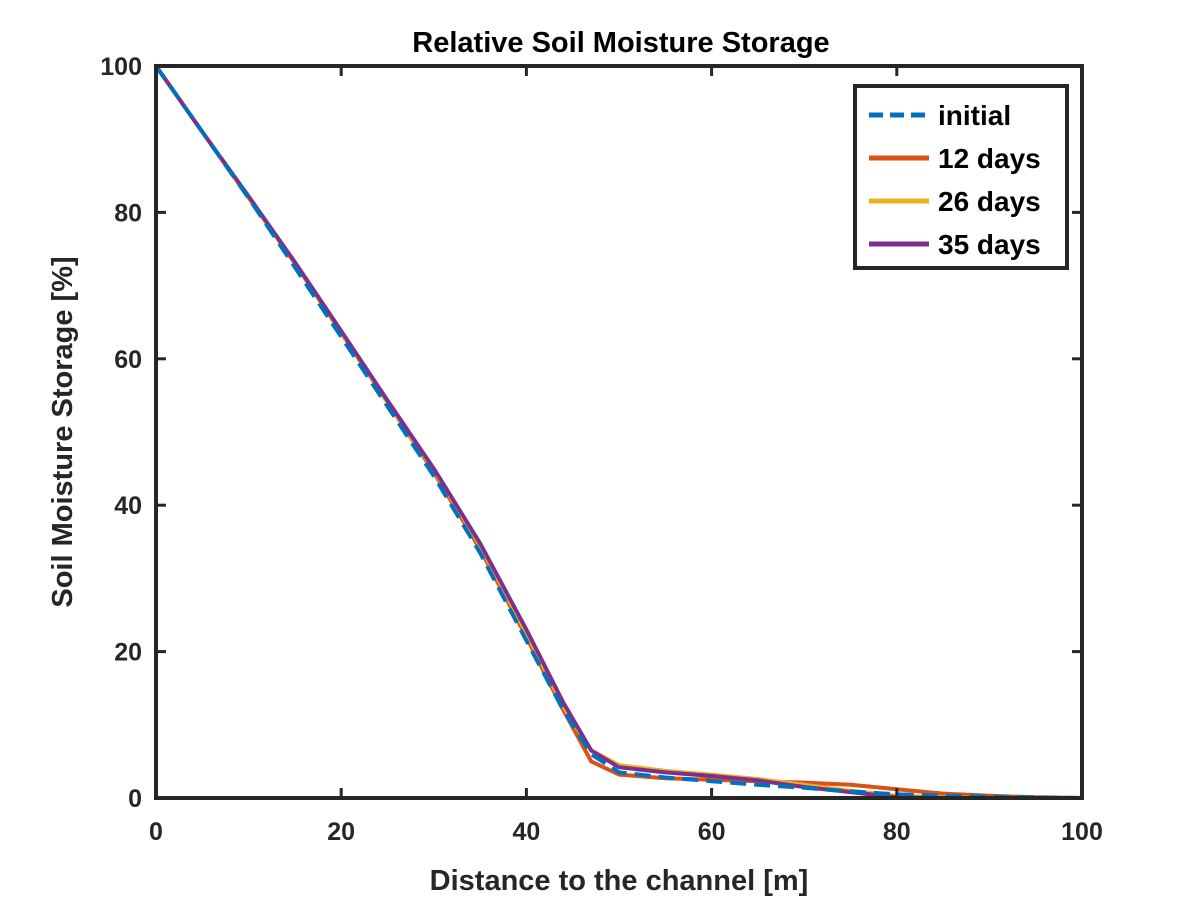  What do you see at coordinates (135, 799) in the screenshot?
I see `y-tick-label: 0` at bounding box center [135, 799].